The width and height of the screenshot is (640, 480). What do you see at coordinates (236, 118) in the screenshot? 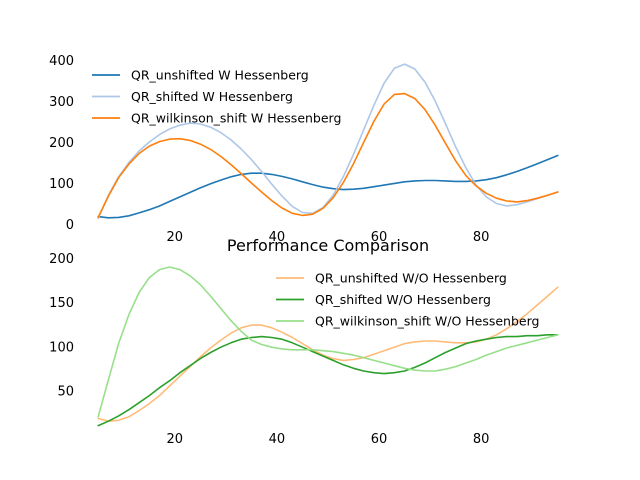
I see `legend-label: QR_wilkinson_shift W Hessenberg` at bounding box center [236, 118].